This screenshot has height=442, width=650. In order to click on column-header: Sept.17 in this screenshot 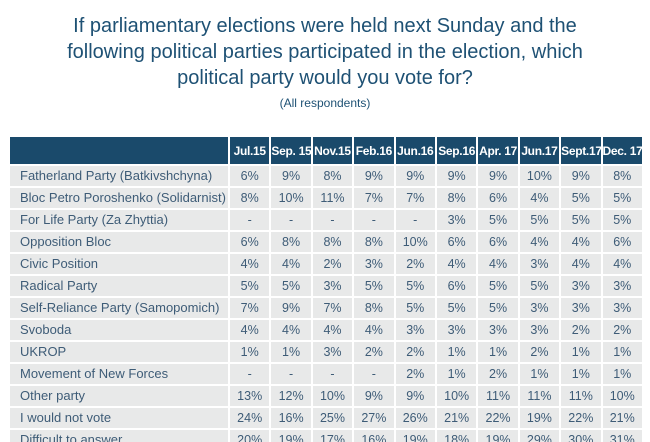, I will do `click(581, 150)`.